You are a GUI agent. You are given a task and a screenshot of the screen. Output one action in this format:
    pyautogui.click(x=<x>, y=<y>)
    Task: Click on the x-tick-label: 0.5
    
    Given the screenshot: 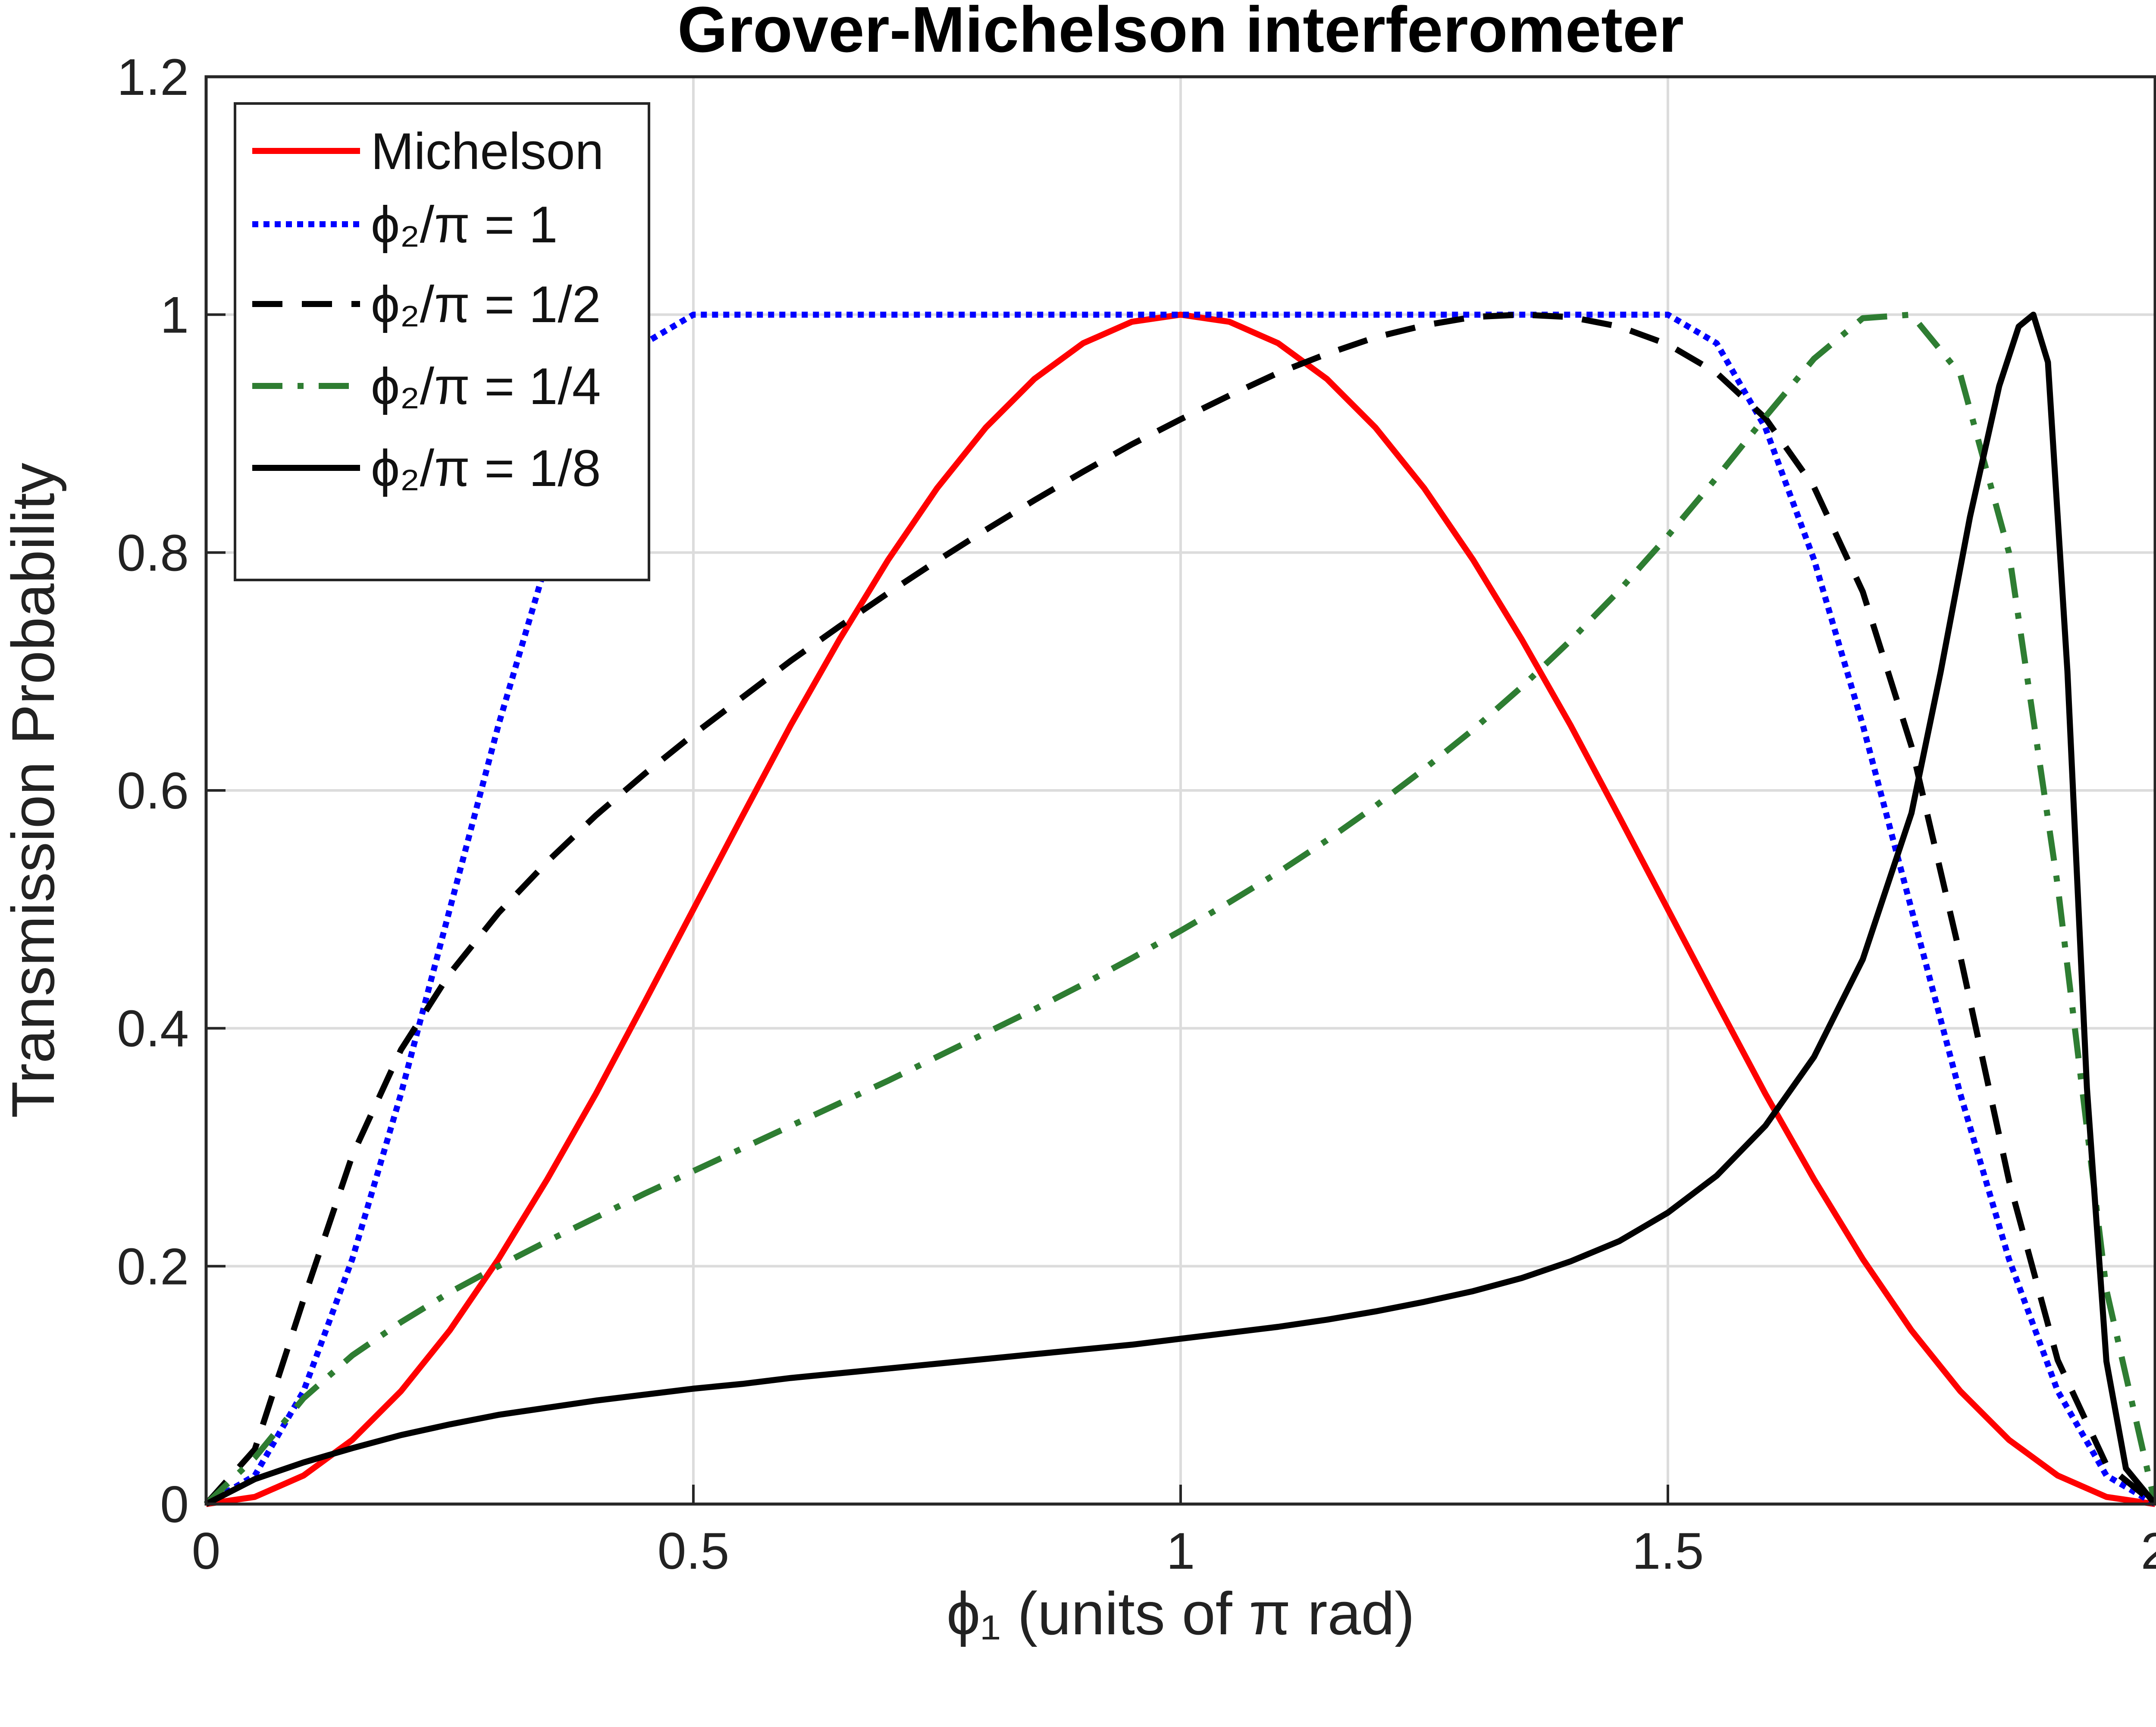 What is the action you would take?
    pyautogui.click(x=694, y=1551)
    